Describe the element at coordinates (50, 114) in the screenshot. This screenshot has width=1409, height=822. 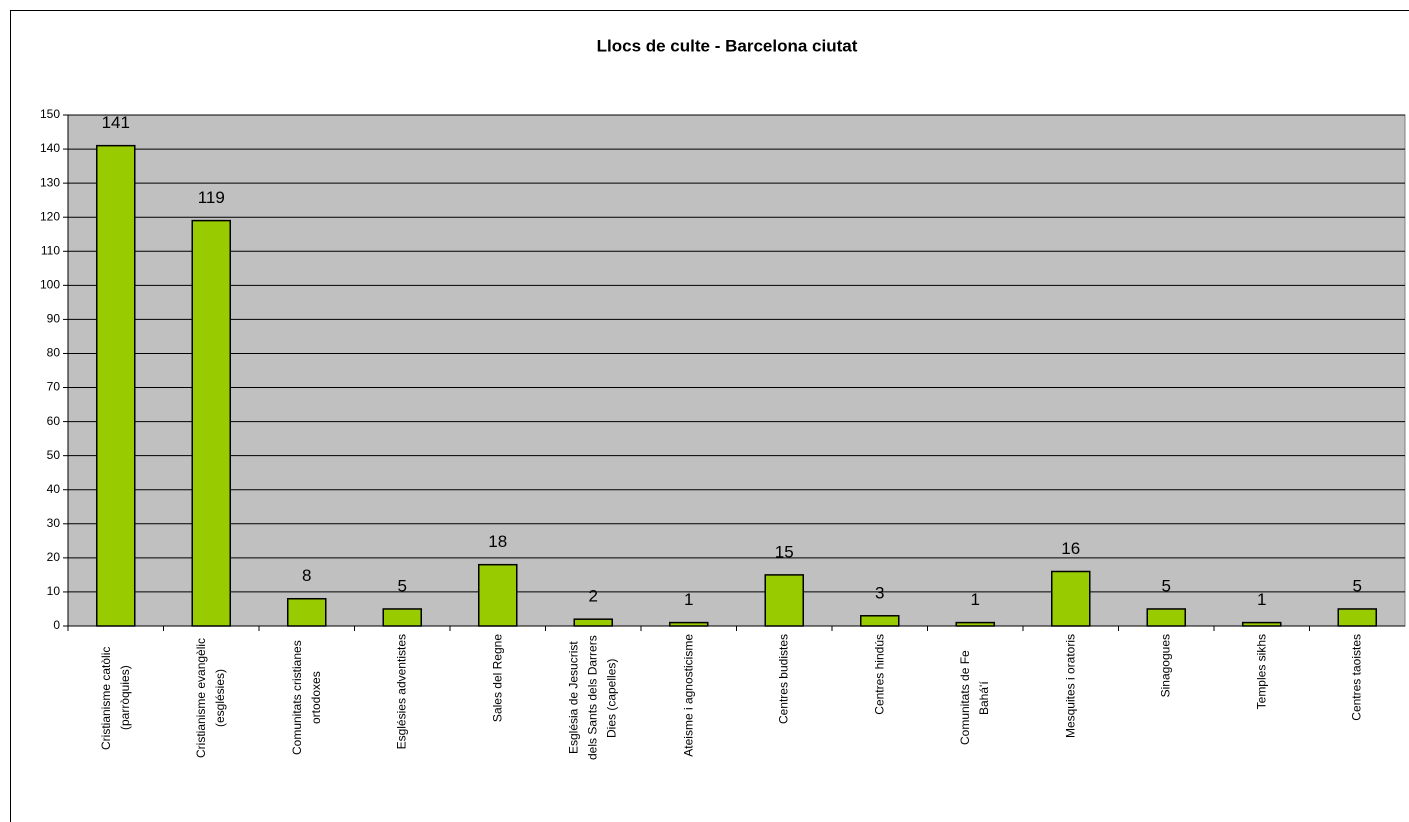
I see `y-tick-label: 150` at that location.